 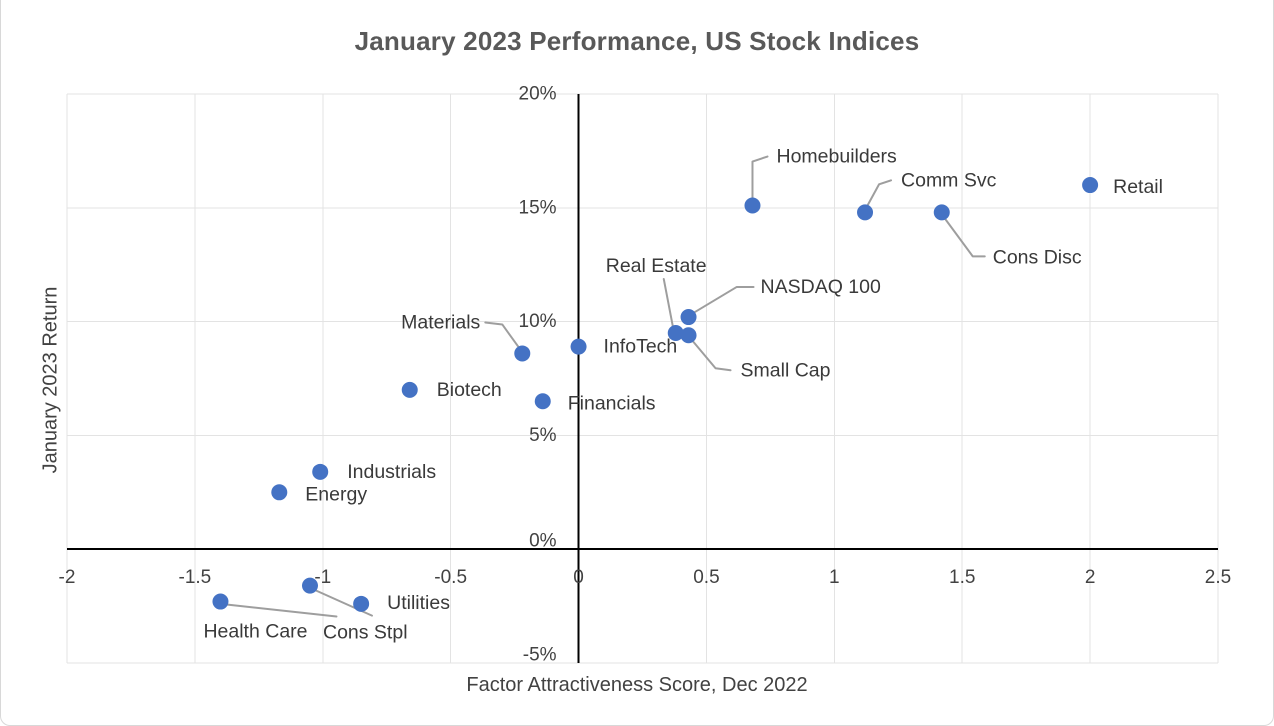 What do you see at coordinates (522, 353) in the screenshot?
I see `data-point-materials` at bounding box center [522, 353].